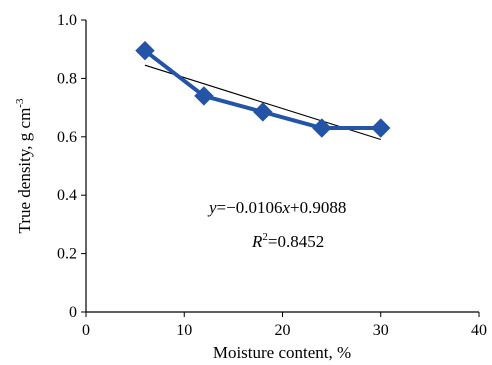  What do you see at coordinates (381, 330) in the screenshot?
I see `x-tick-label: 30` at bounding box center [381, 330].